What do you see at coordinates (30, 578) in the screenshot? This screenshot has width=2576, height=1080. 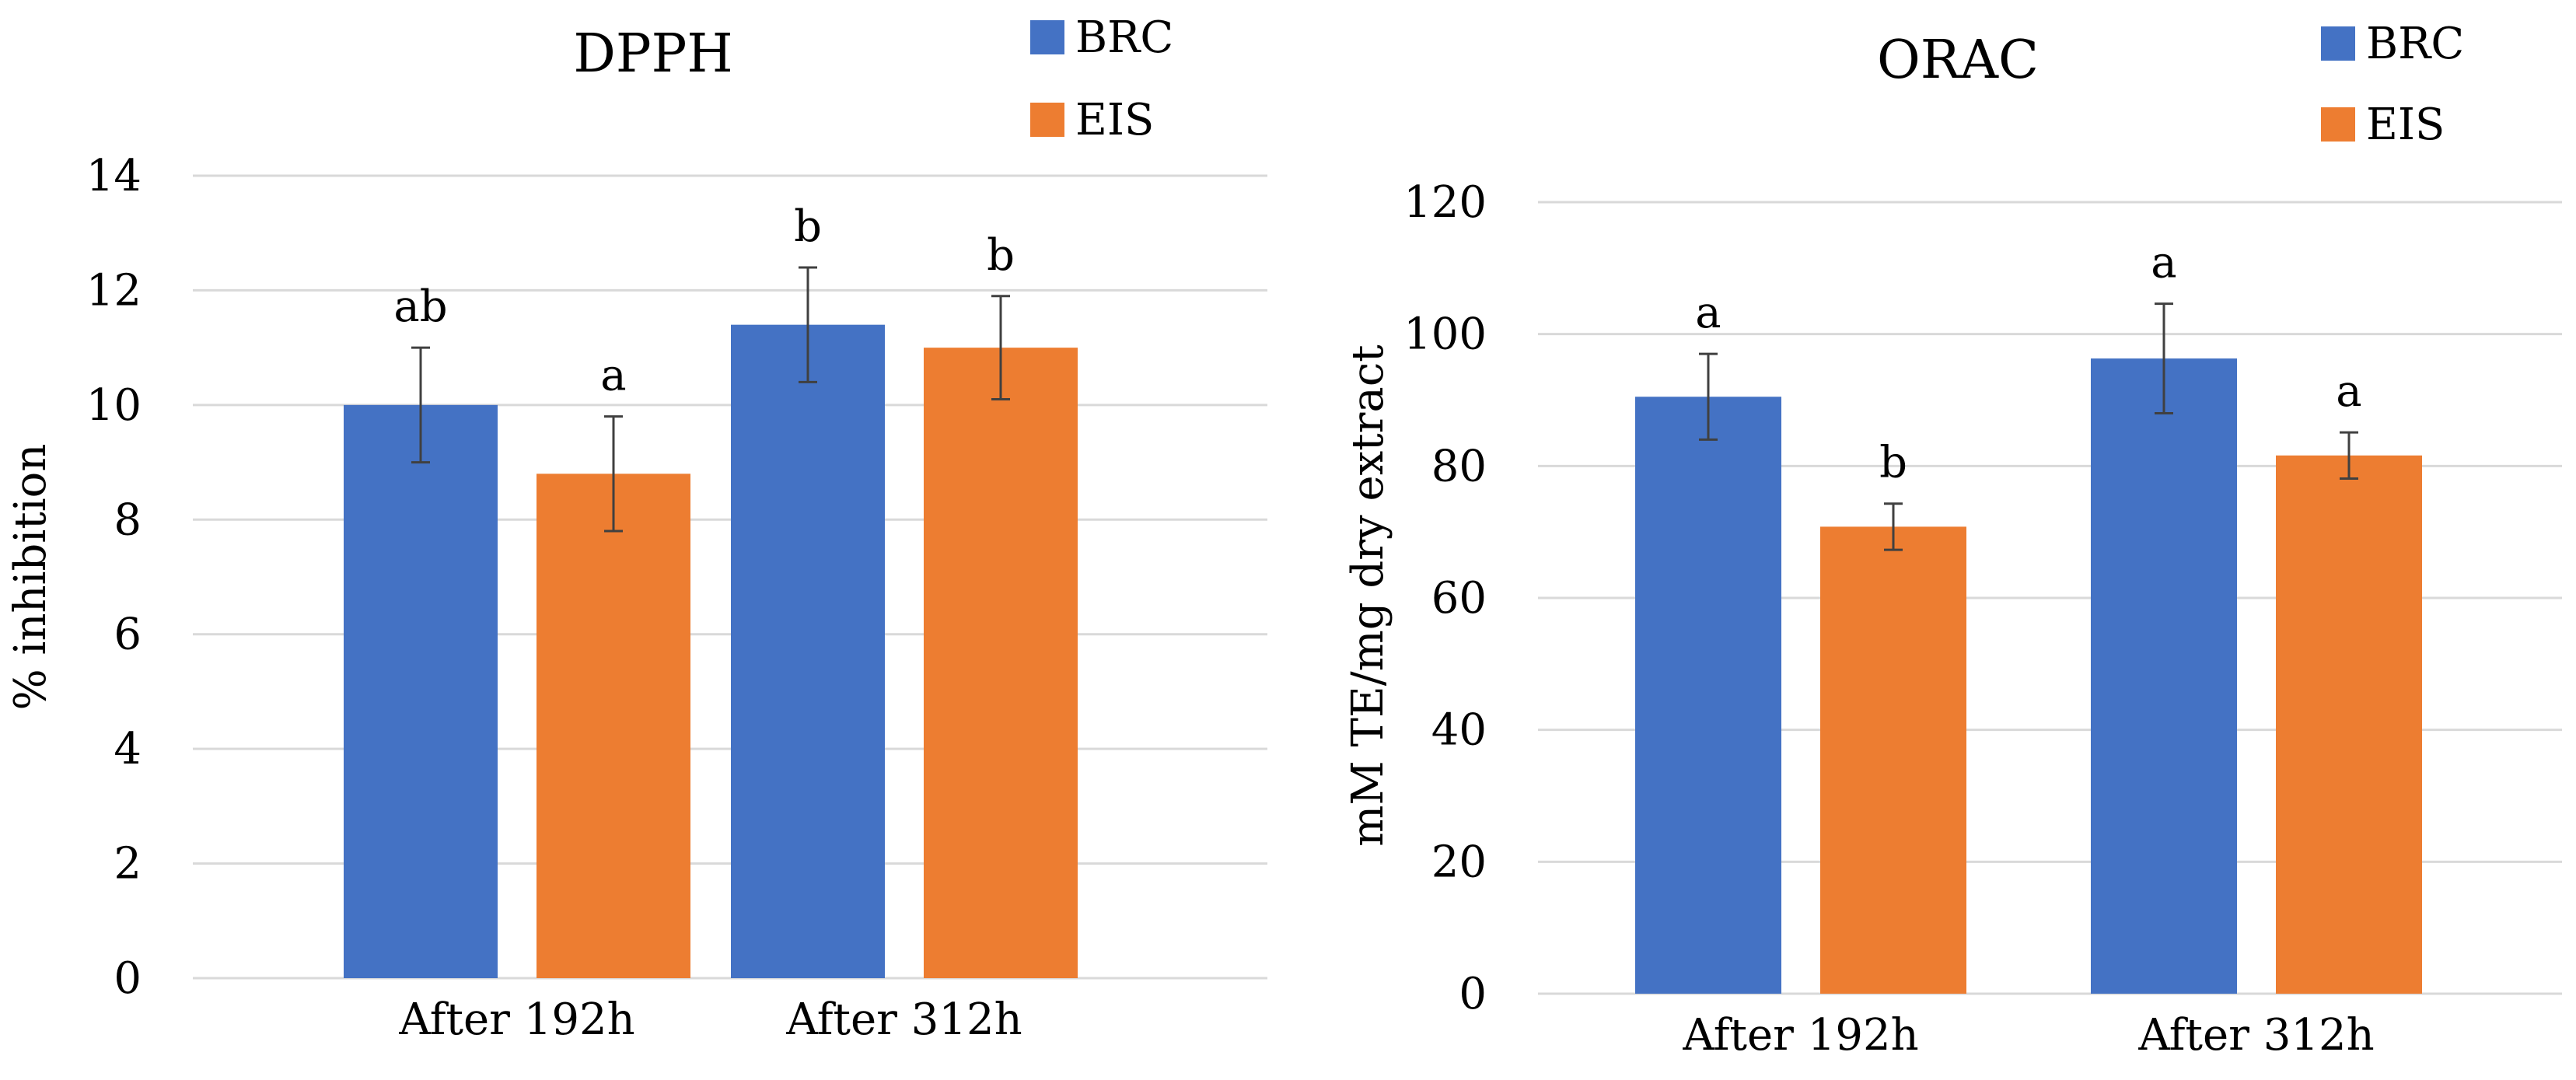 I see `y-axis-label: % inhibition` at bounding box center [30, 578].